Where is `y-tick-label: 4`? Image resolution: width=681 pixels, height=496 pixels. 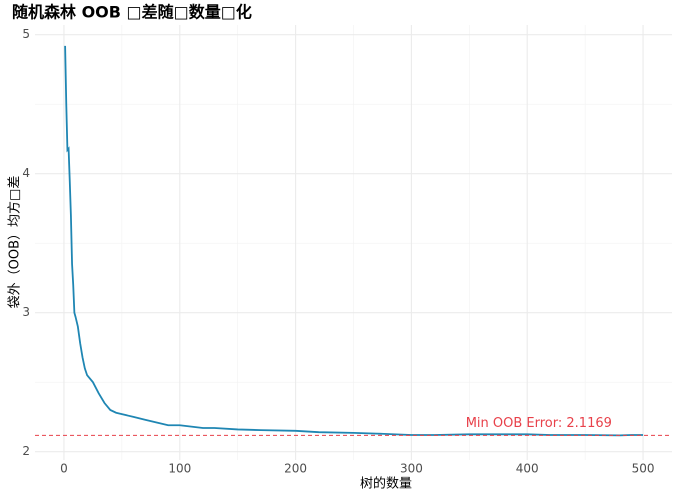 y-tick-label: 4 is located at coordinates (26, 173).